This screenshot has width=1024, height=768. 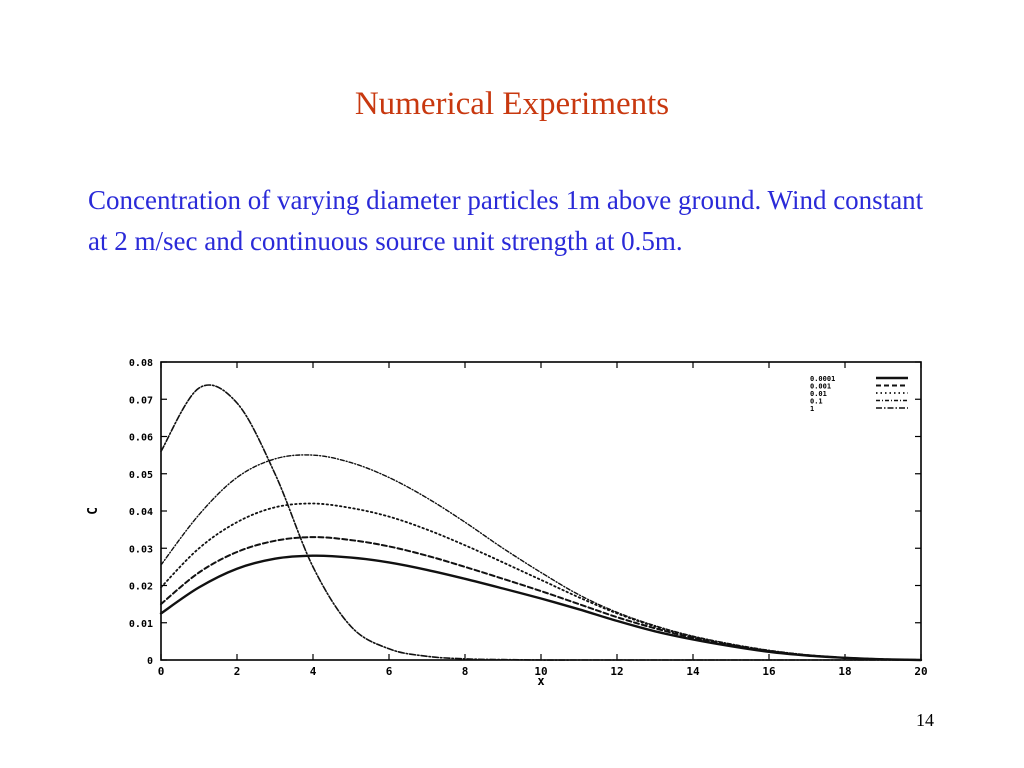 What do you see at coordinates (150, 661) in the screenshot?
I see `y-tick-label: 0` at bounding box center [150, 661].